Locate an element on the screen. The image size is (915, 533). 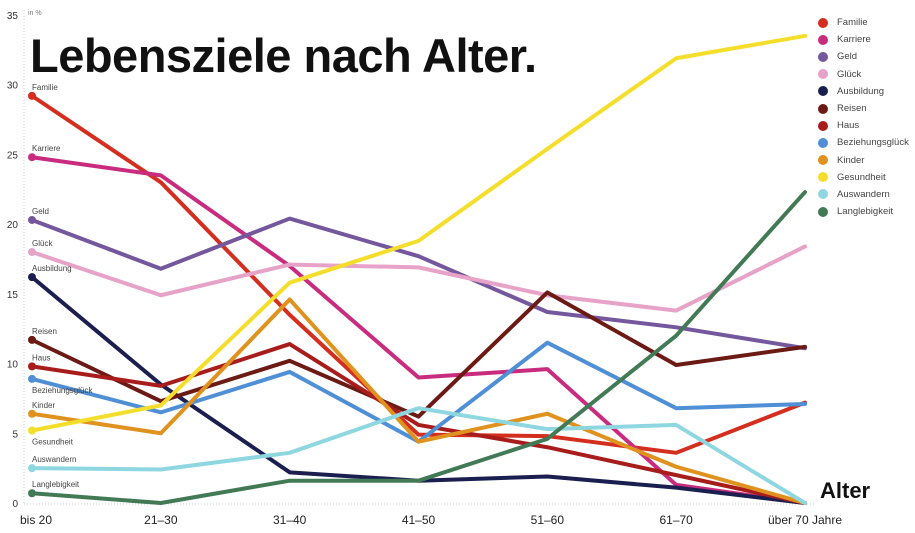
legend-label: Glück is located at coordinates (849, 74).